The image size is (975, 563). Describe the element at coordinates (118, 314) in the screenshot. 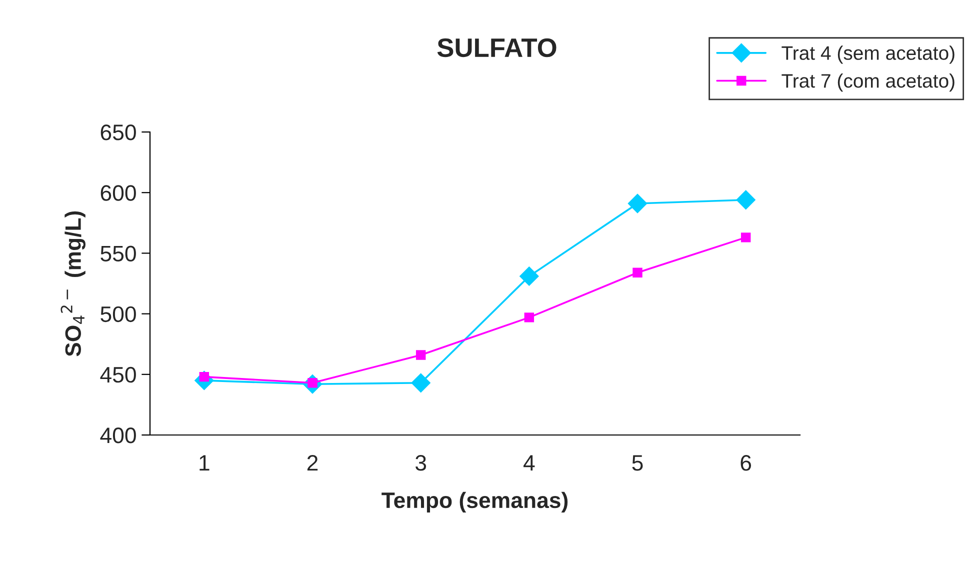

I see `y-tick-label: 500` at that location.